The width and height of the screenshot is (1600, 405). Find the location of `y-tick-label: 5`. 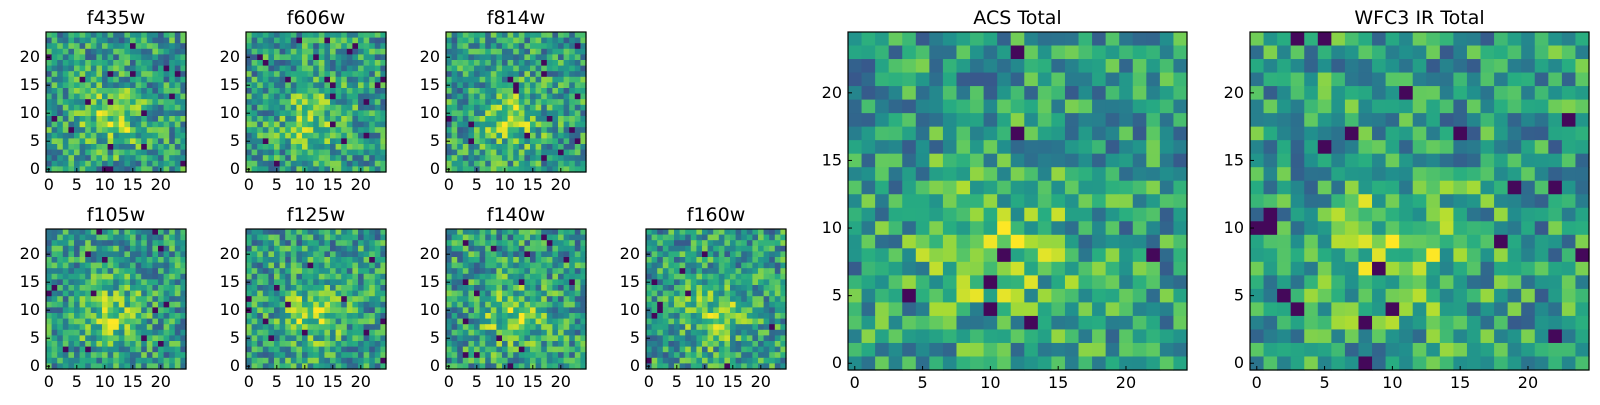

y-tick-label: 5 is located at coordinates (435, 337).